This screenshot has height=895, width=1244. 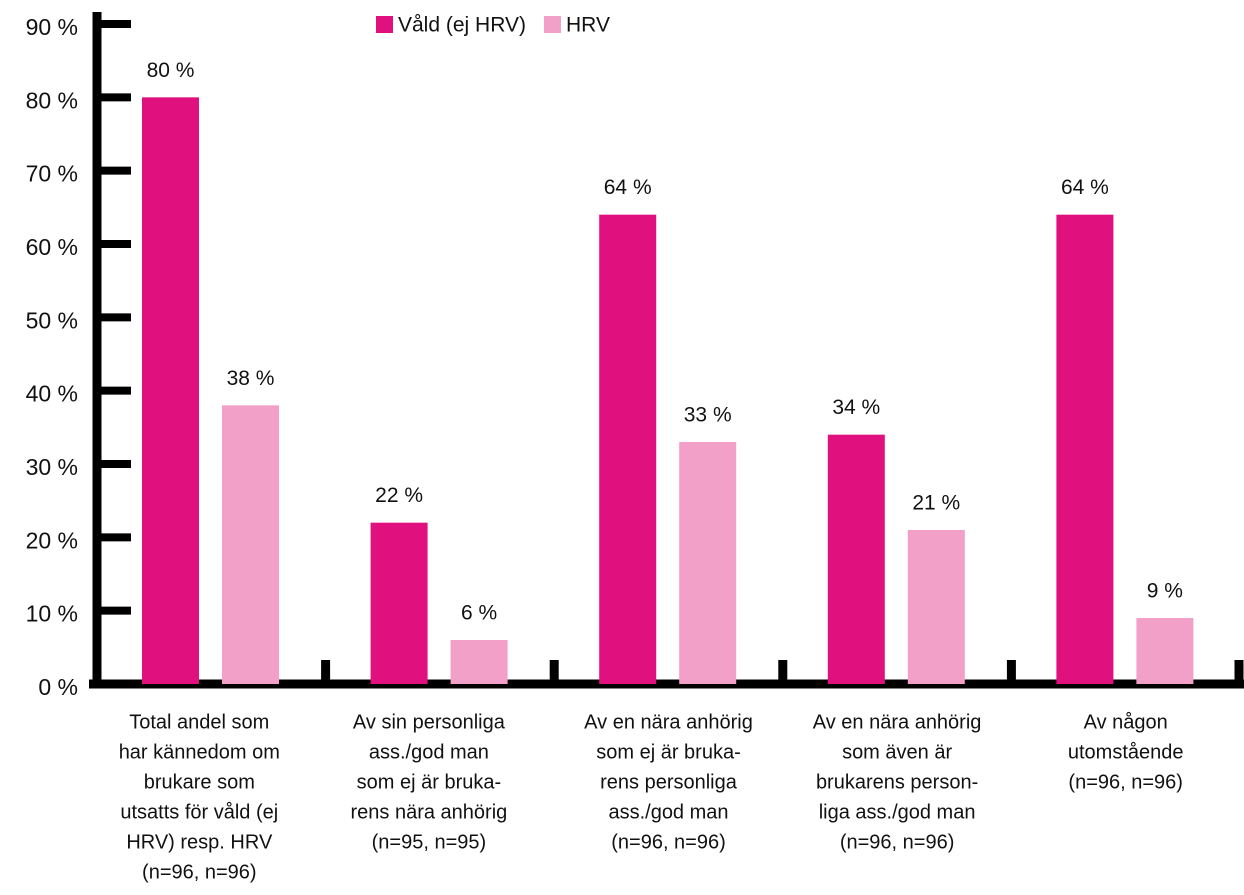 I want to click on legend-label: HRV, so click(x=588, y=25).